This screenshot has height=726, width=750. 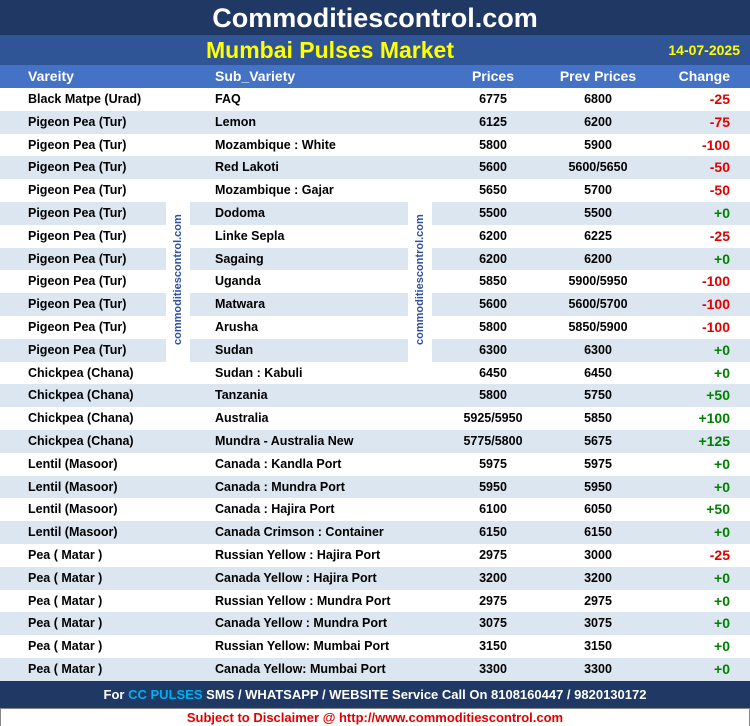 I want to click on sub-variety: Russian Yellow : Hajira Port, so click(x=298, y=555).